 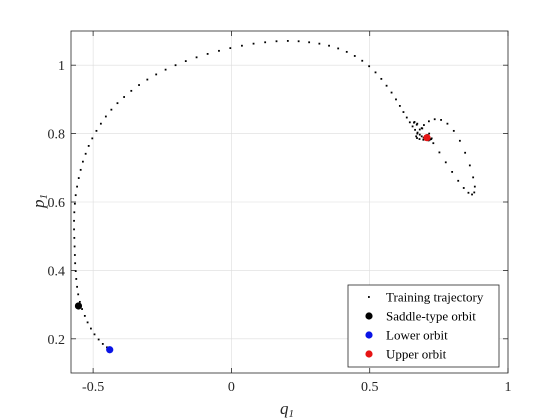 What do you see at coordinates (435, 297) in the screenshot?
I see `legend-label-training-trajectory: Training trajectory` at bounding box center [435, 297].